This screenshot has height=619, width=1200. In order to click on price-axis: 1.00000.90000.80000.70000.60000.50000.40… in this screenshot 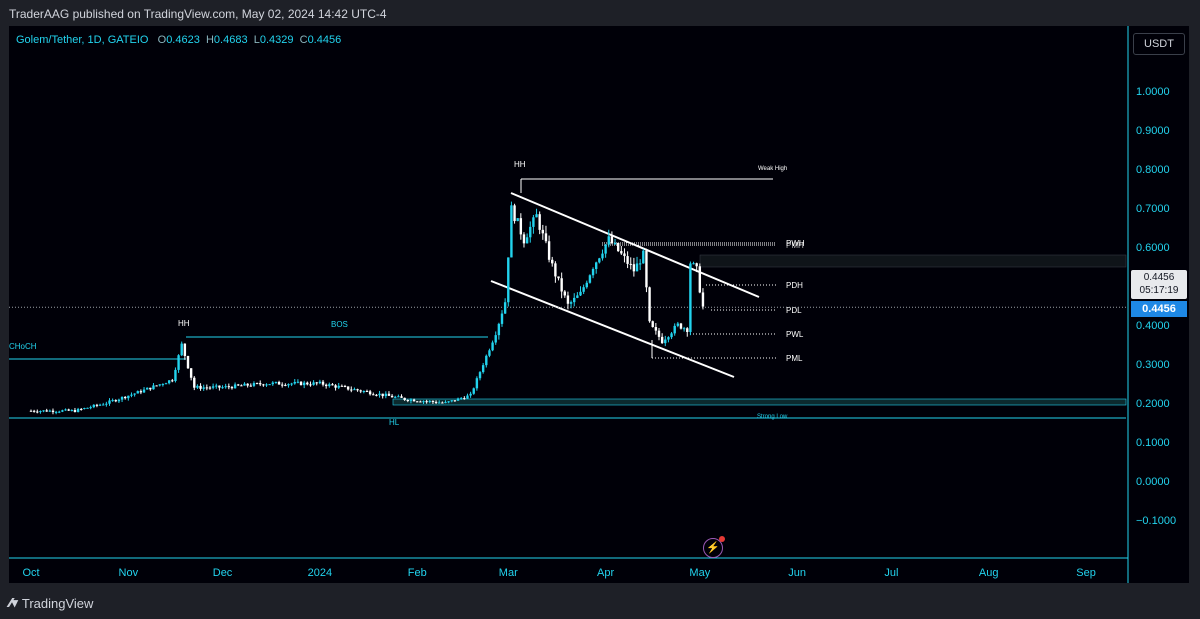, I will do `click(1156, 306)`.